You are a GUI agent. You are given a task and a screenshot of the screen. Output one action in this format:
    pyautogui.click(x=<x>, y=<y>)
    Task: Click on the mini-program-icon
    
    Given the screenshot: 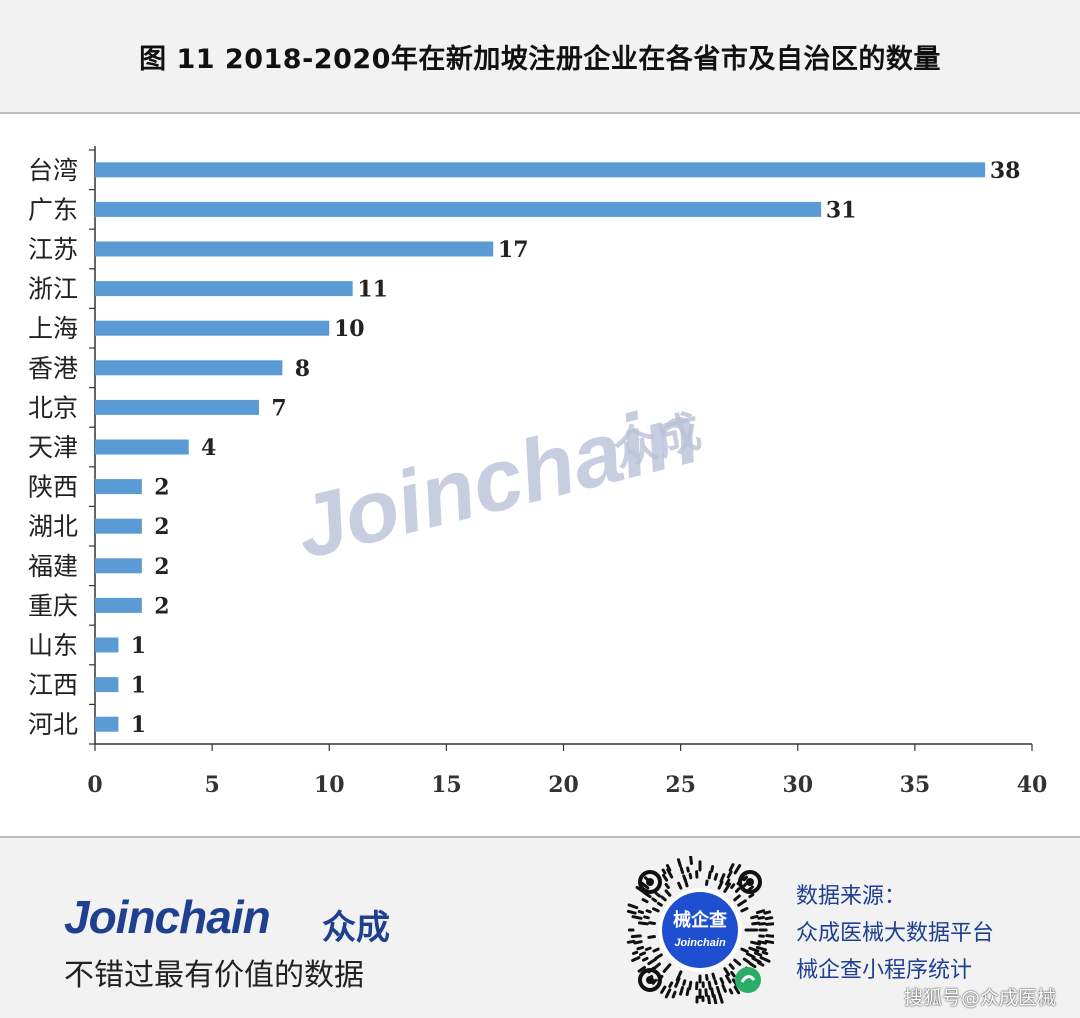 What is the action you would take?
    pyautogui.click(x=748, y=980)
    